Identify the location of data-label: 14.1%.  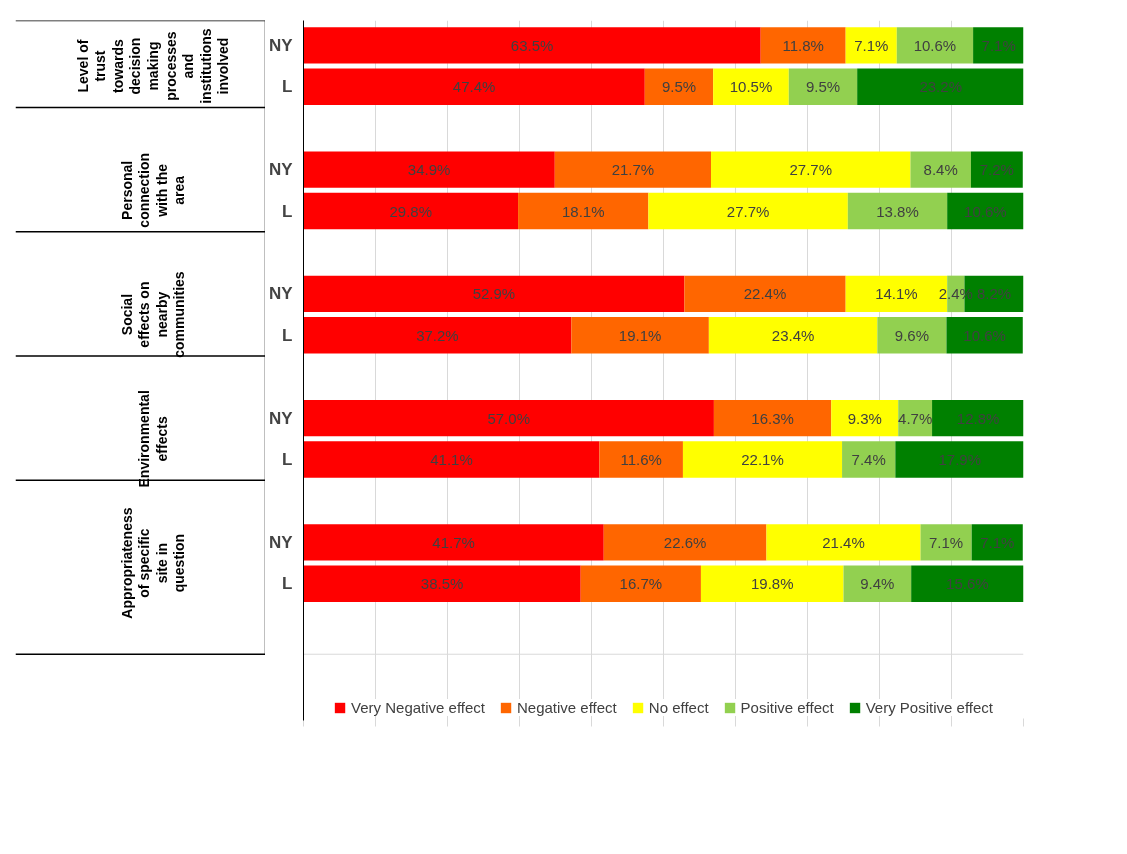
(896, 294).